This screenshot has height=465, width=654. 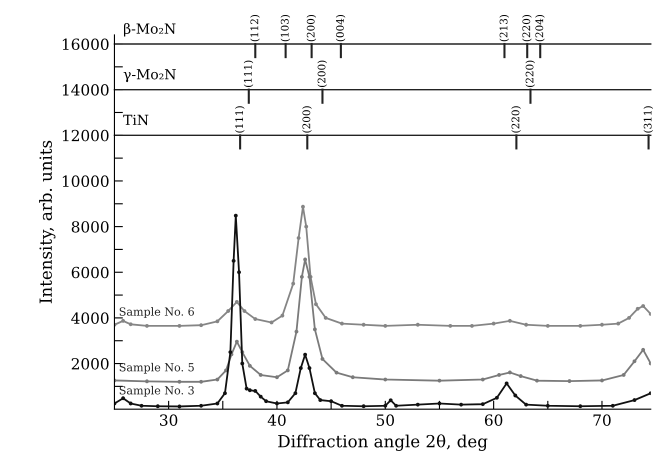 I want to click on y-tick-label: 6000, so click(x=90, y=272).